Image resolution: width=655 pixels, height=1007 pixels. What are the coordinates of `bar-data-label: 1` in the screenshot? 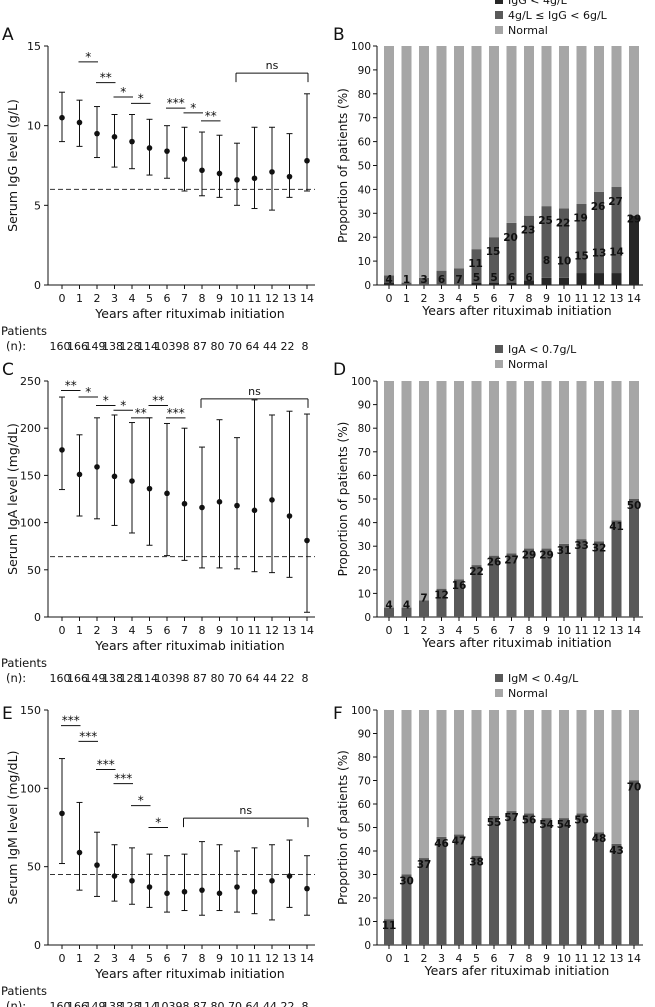 It's located at (406, 280).